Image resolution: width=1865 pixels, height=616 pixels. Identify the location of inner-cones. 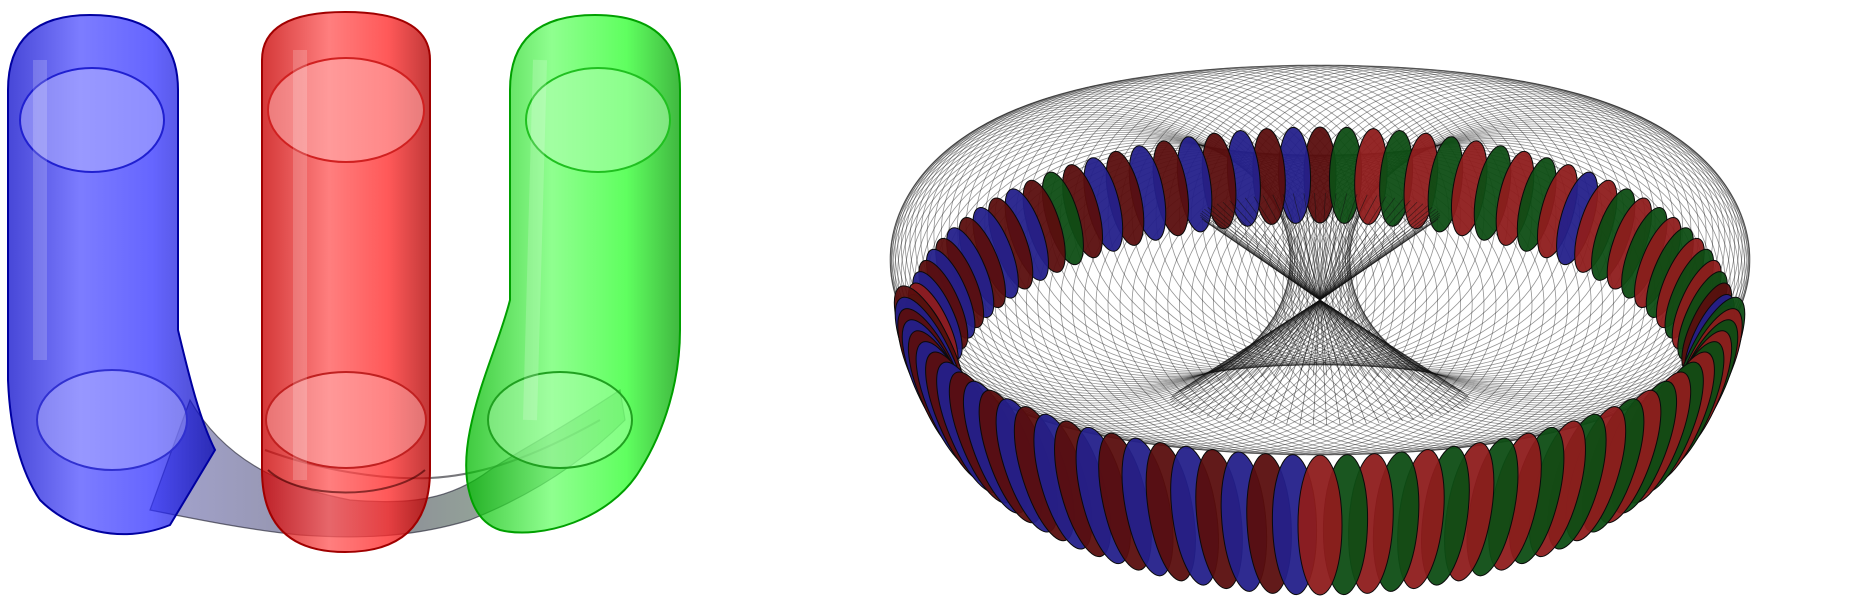
(1320, 309).